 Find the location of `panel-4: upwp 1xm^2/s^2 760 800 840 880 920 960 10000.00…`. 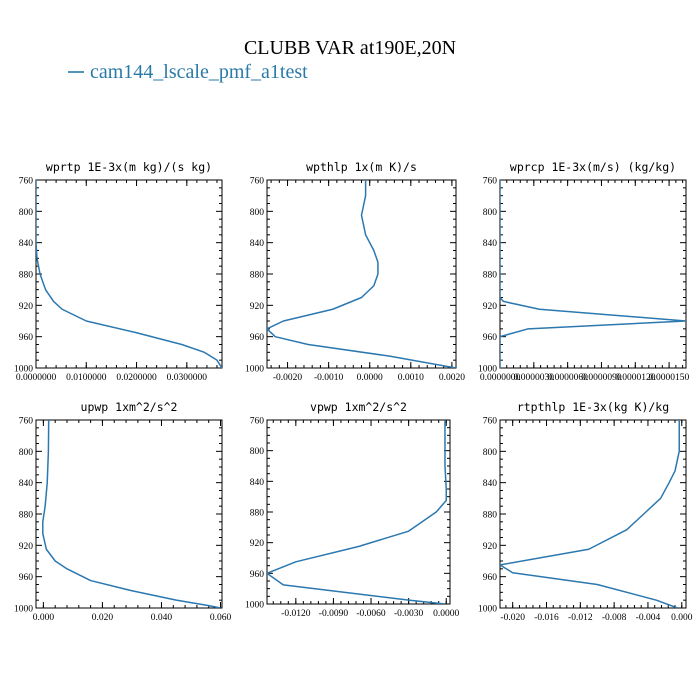

panel-4: upwp 1xm^2/s^2 760 800 840 880 920 960 10000.00… is located at coordinates (122, 511).